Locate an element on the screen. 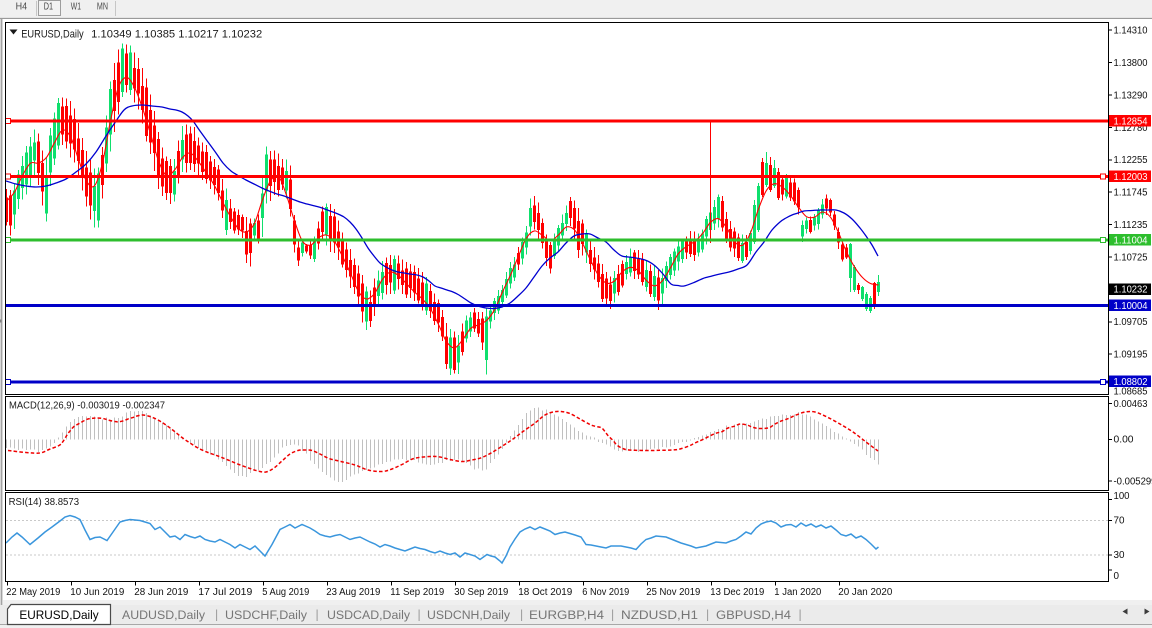  svg-text: 0.00 is located at coordinates (1124, 440).